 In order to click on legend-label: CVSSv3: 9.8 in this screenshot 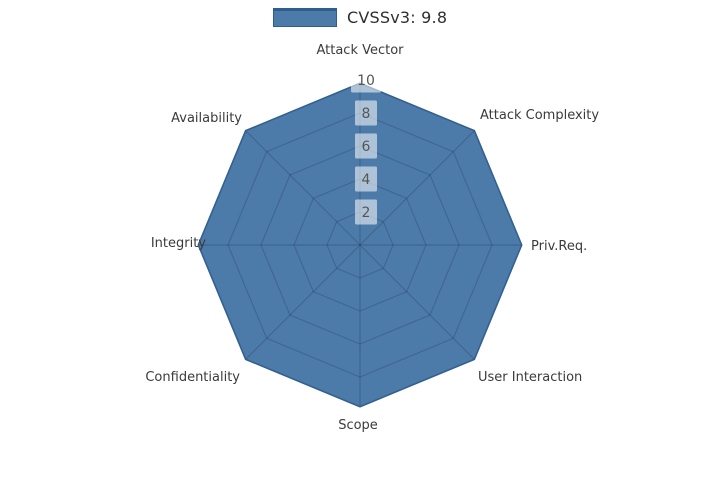, I will do `click(397, 17)`.